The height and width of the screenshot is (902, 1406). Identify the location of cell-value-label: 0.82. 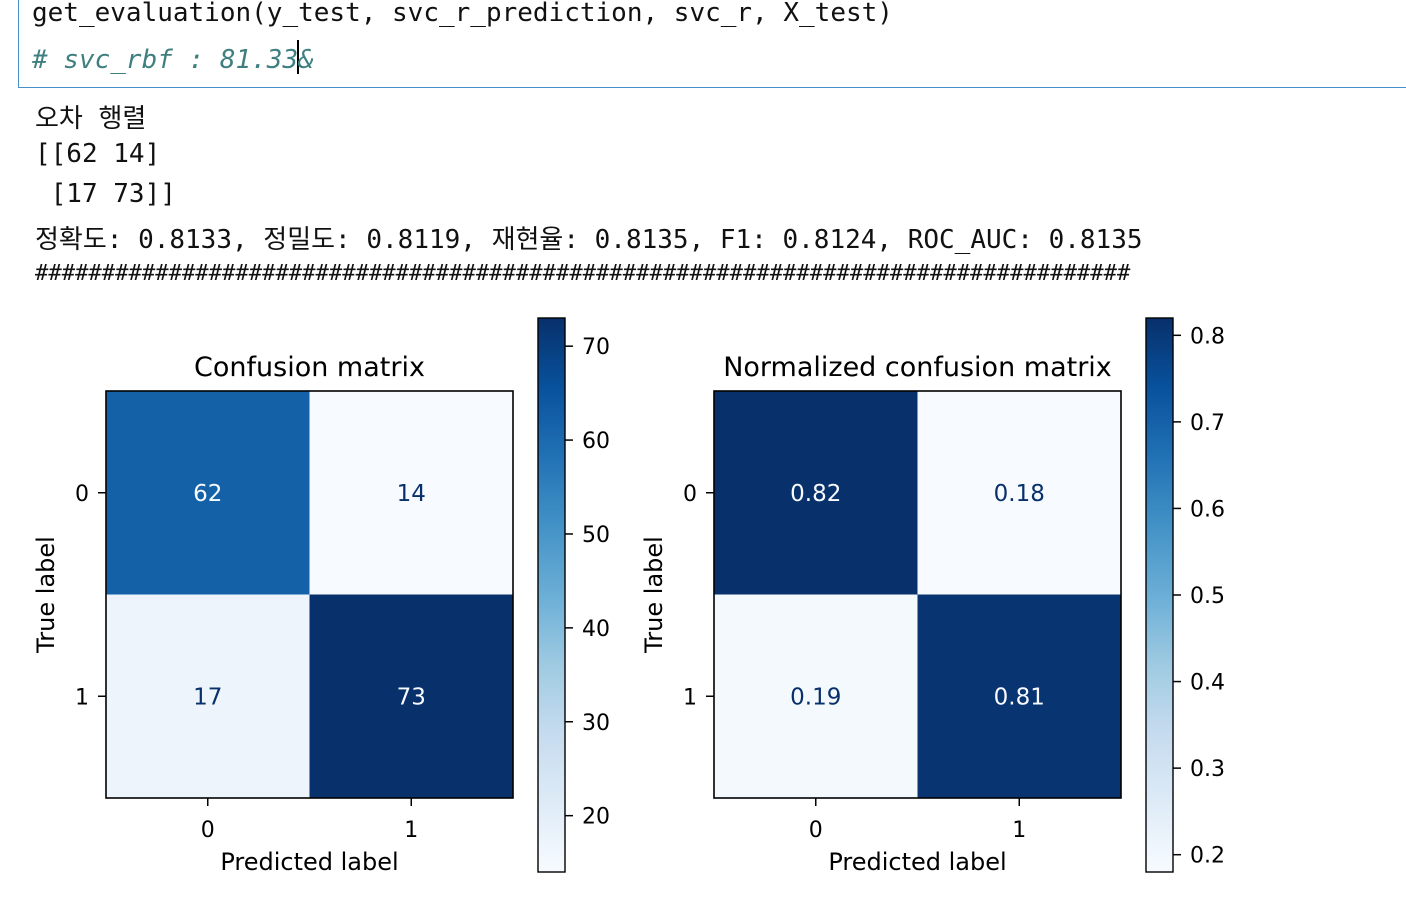
(815, 494).